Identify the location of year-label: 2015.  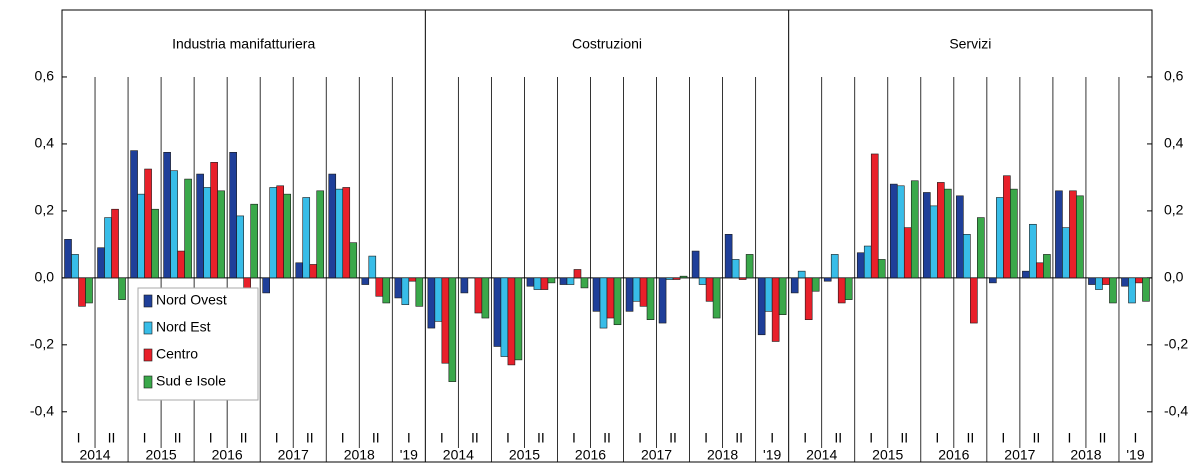
(524, 455).